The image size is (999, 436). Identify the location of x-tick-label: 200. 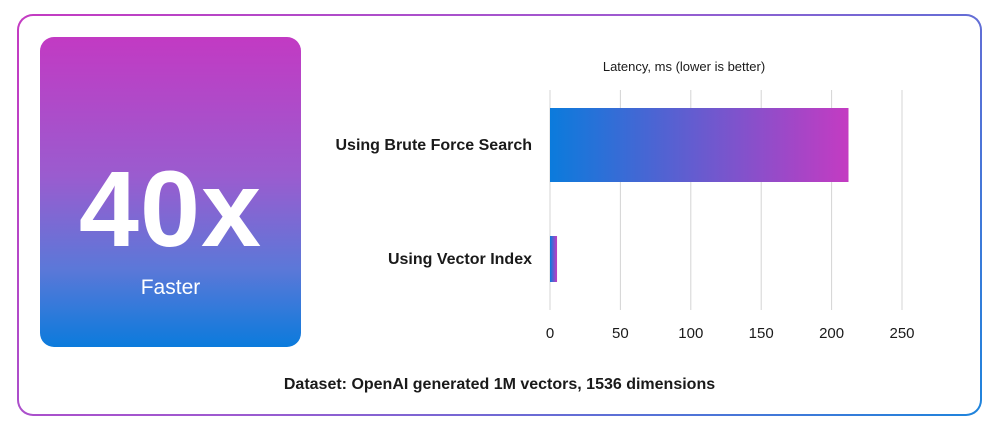
(831, 333).